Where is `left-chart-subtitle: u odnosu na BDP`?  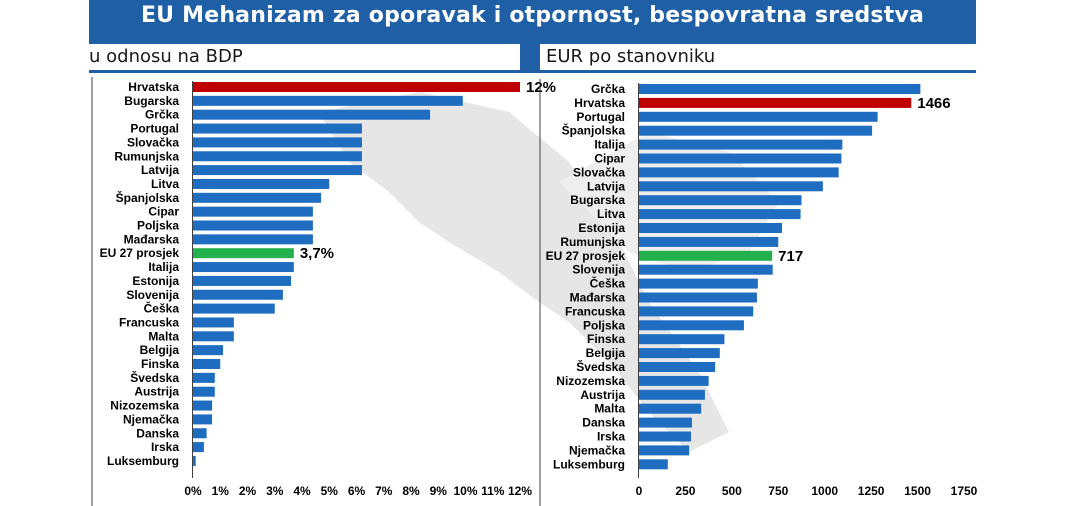
left-chart-subtitle: u odnosu na BDP is located at coordinates (304, 57).